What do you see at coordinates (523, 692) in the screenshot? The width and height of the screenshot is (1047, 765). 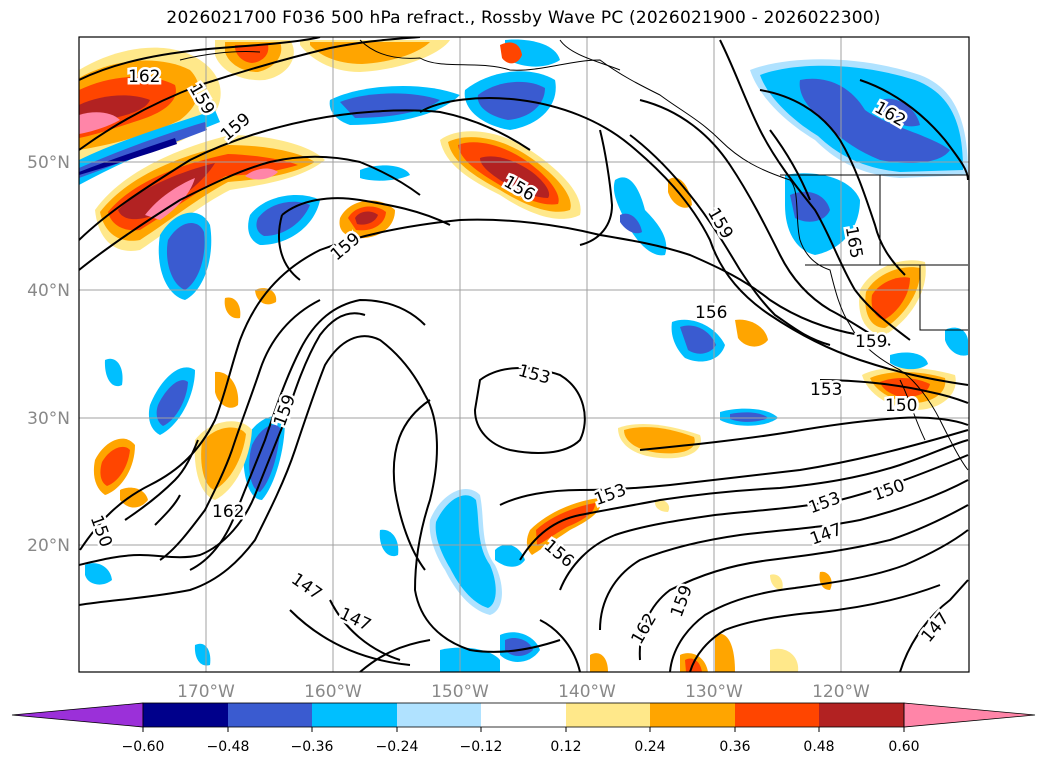 I see `longitude-labels: 170°W 160°W 150°W 140°W 130°W 120°W` at bounding box center [523, 692].